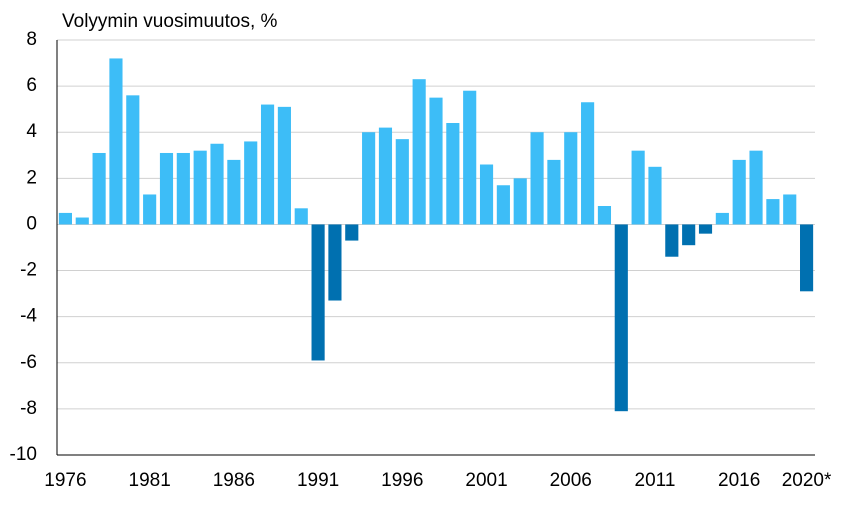 The width and height of the screenshot is (852, 510). Describe the element at coordinates (486, 480) in the screenshot. I see `x-tick-label: 2001` at that location.